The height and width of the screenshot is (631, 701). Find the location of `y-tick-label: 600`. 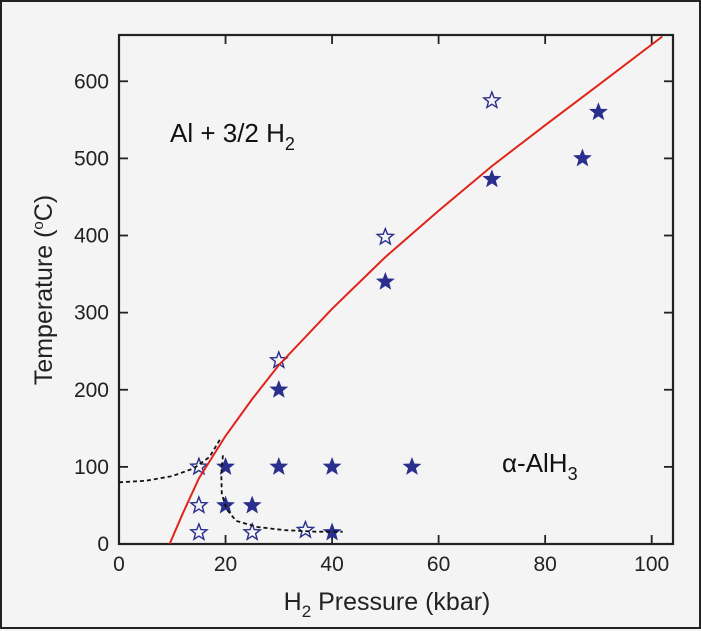

y-tick-label: 600 is located at coordinates (91, 81).